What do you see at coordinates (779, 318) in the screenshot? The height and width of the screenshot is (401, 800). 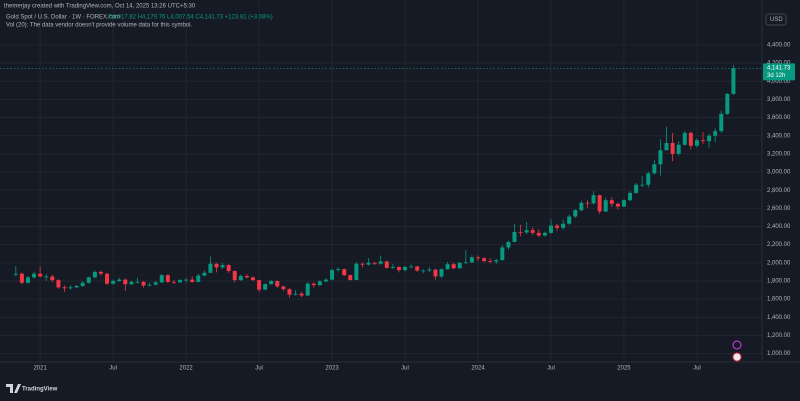 I see `y-tick-label: 1,400.00` at bounding box center [779, 318].